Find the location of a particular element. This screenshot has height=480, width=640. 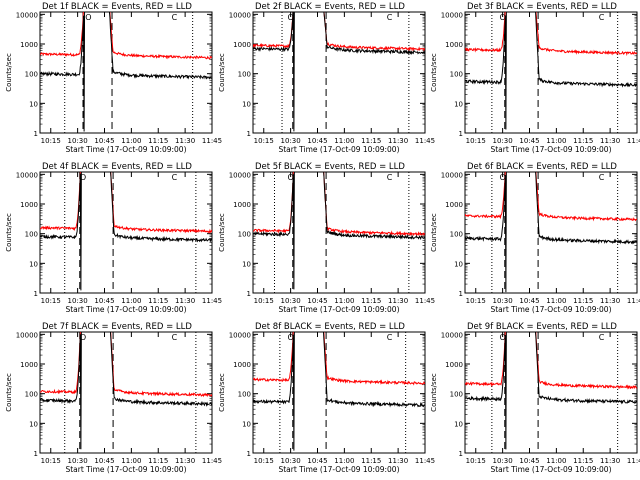

panel-title: Det 1f BLACK = Events, RED = LLD is located at coordinates (117, 7).